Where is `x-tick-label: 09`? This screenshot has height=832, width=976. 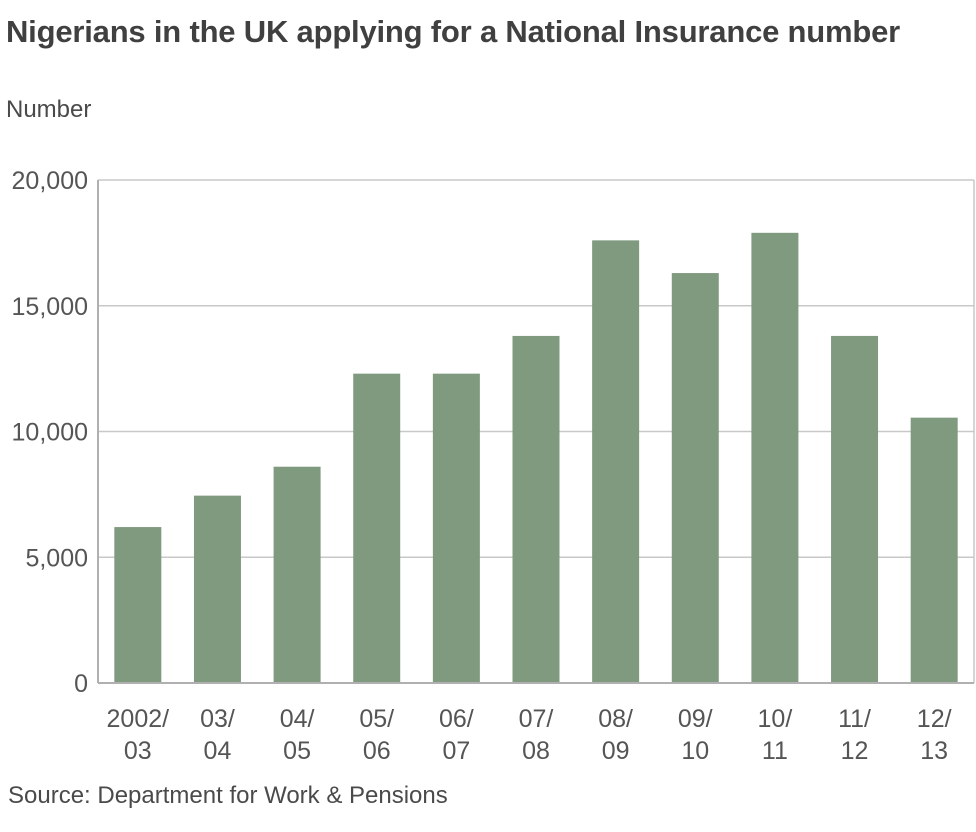
x-tick-label: 09 is located at coordinates (616, 751).